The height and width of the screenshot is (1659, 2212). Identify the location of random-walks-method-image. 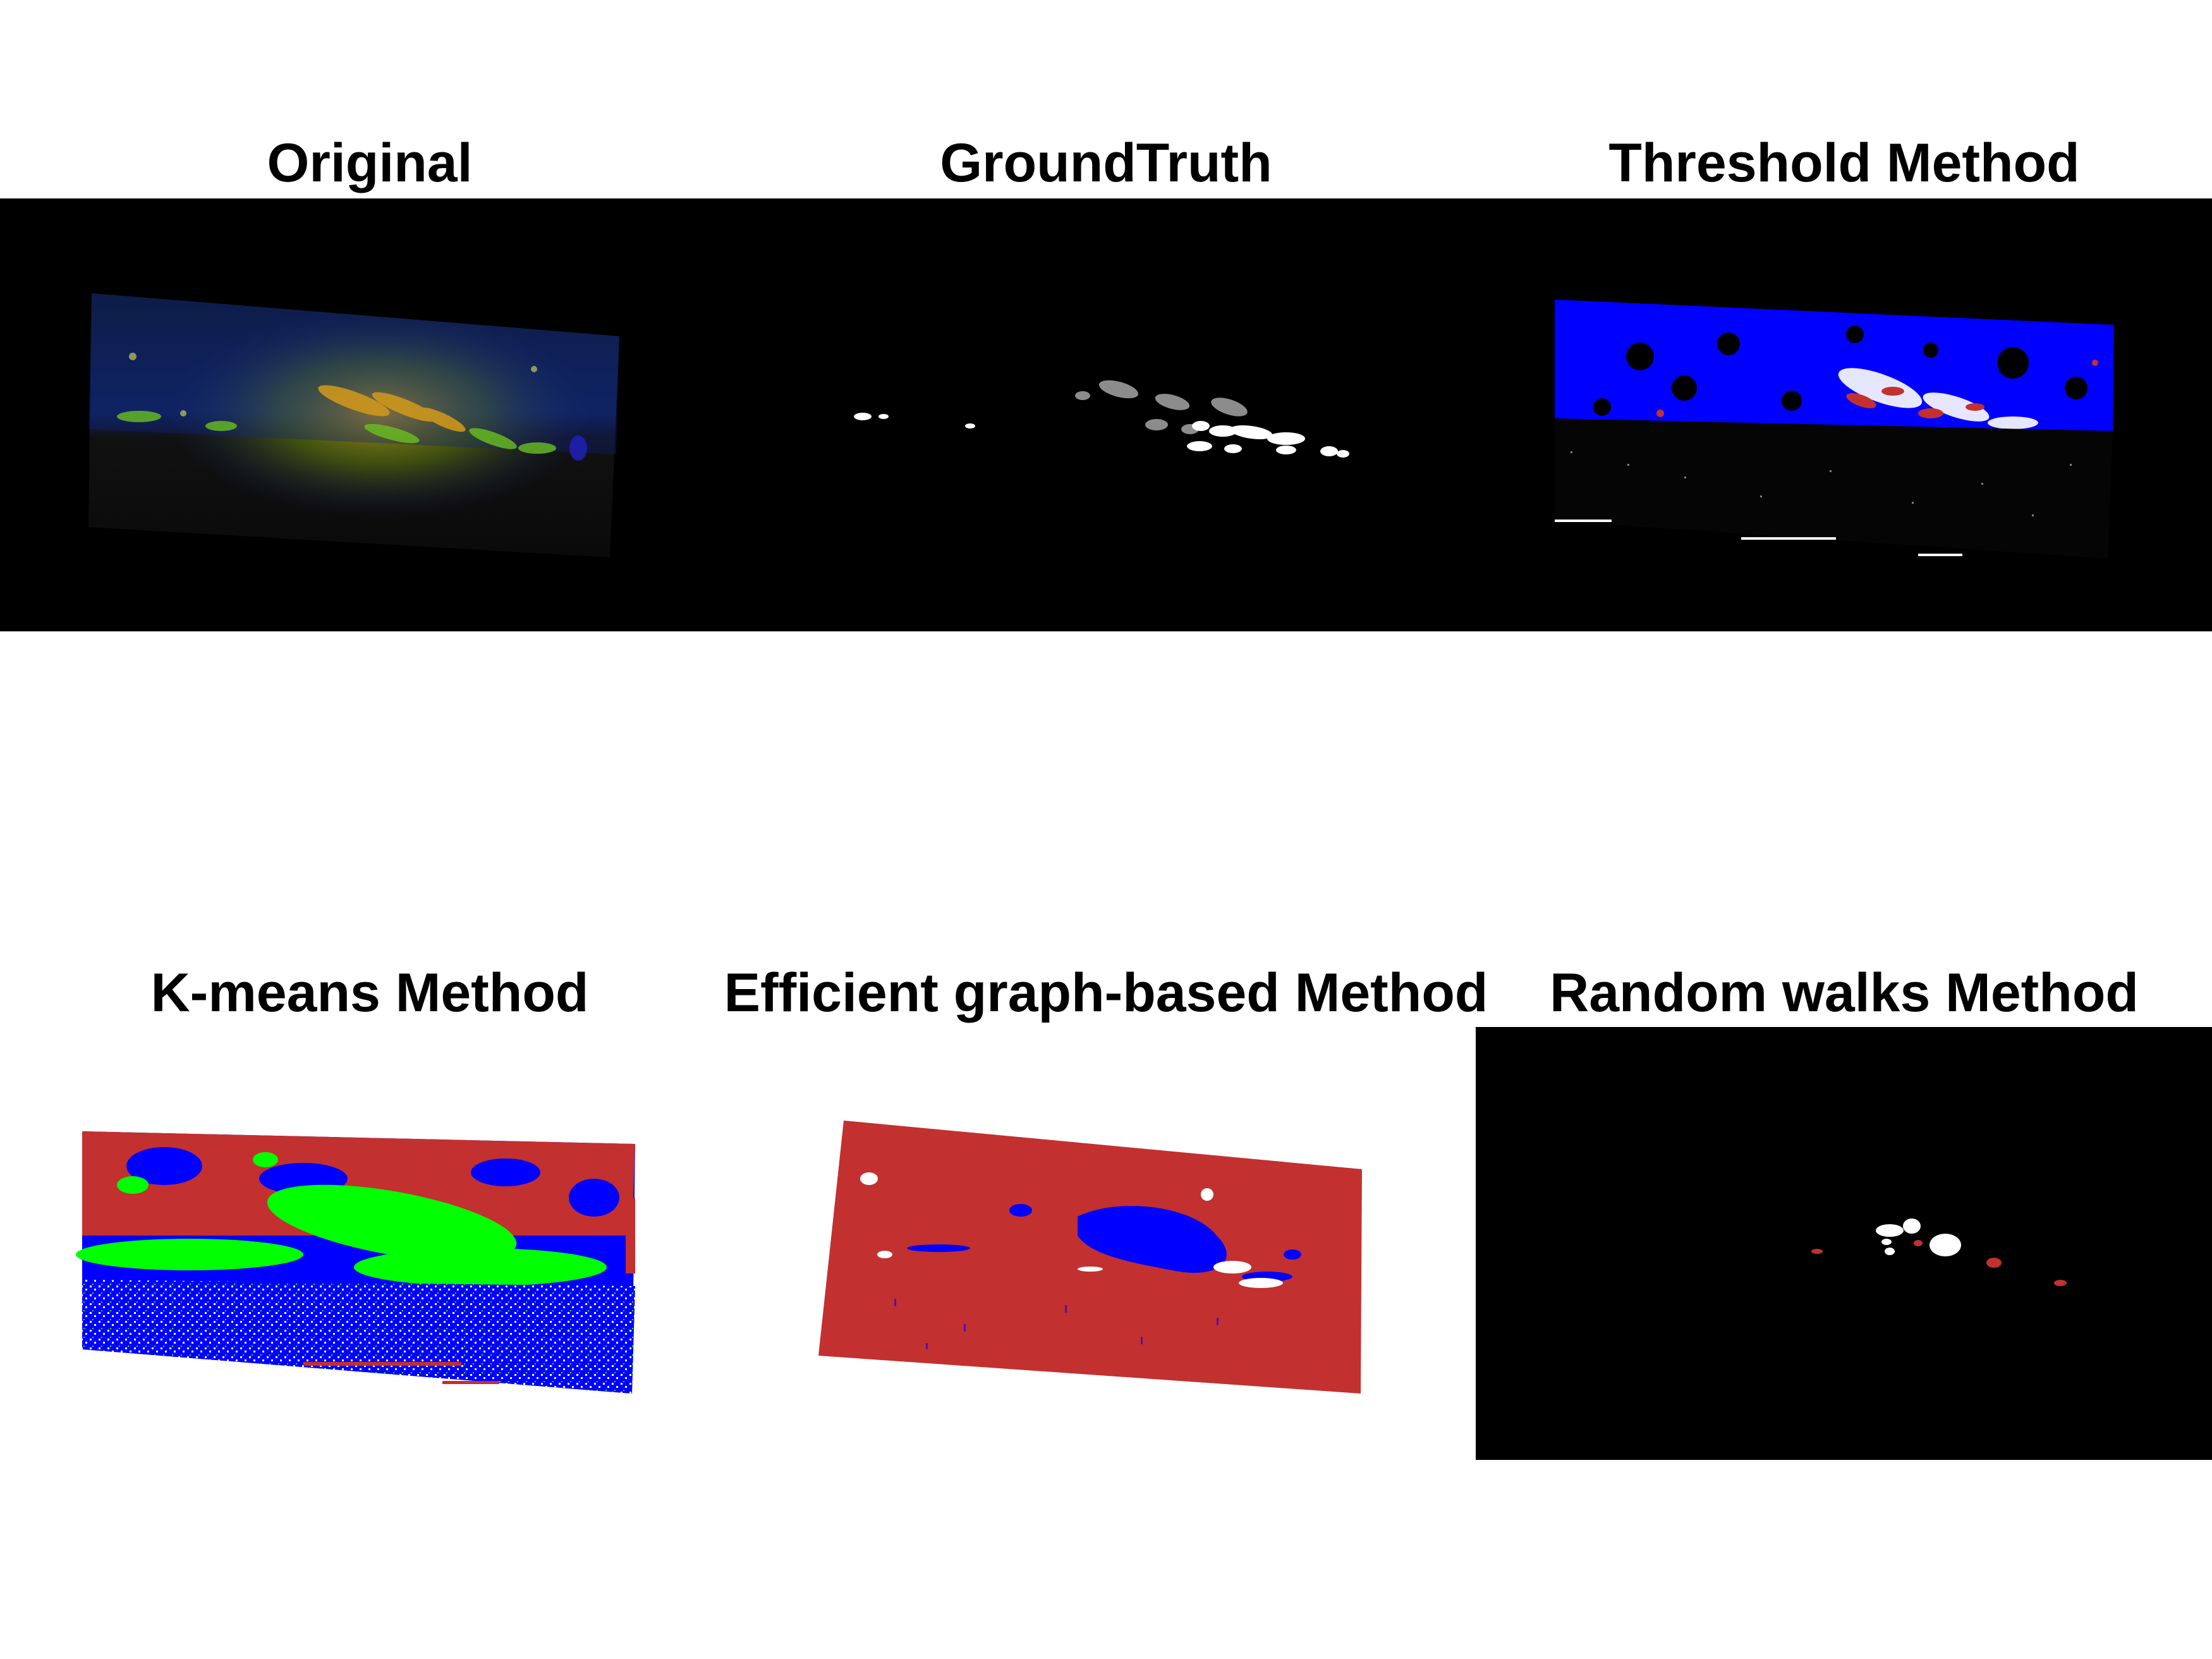
(1844, 1243).